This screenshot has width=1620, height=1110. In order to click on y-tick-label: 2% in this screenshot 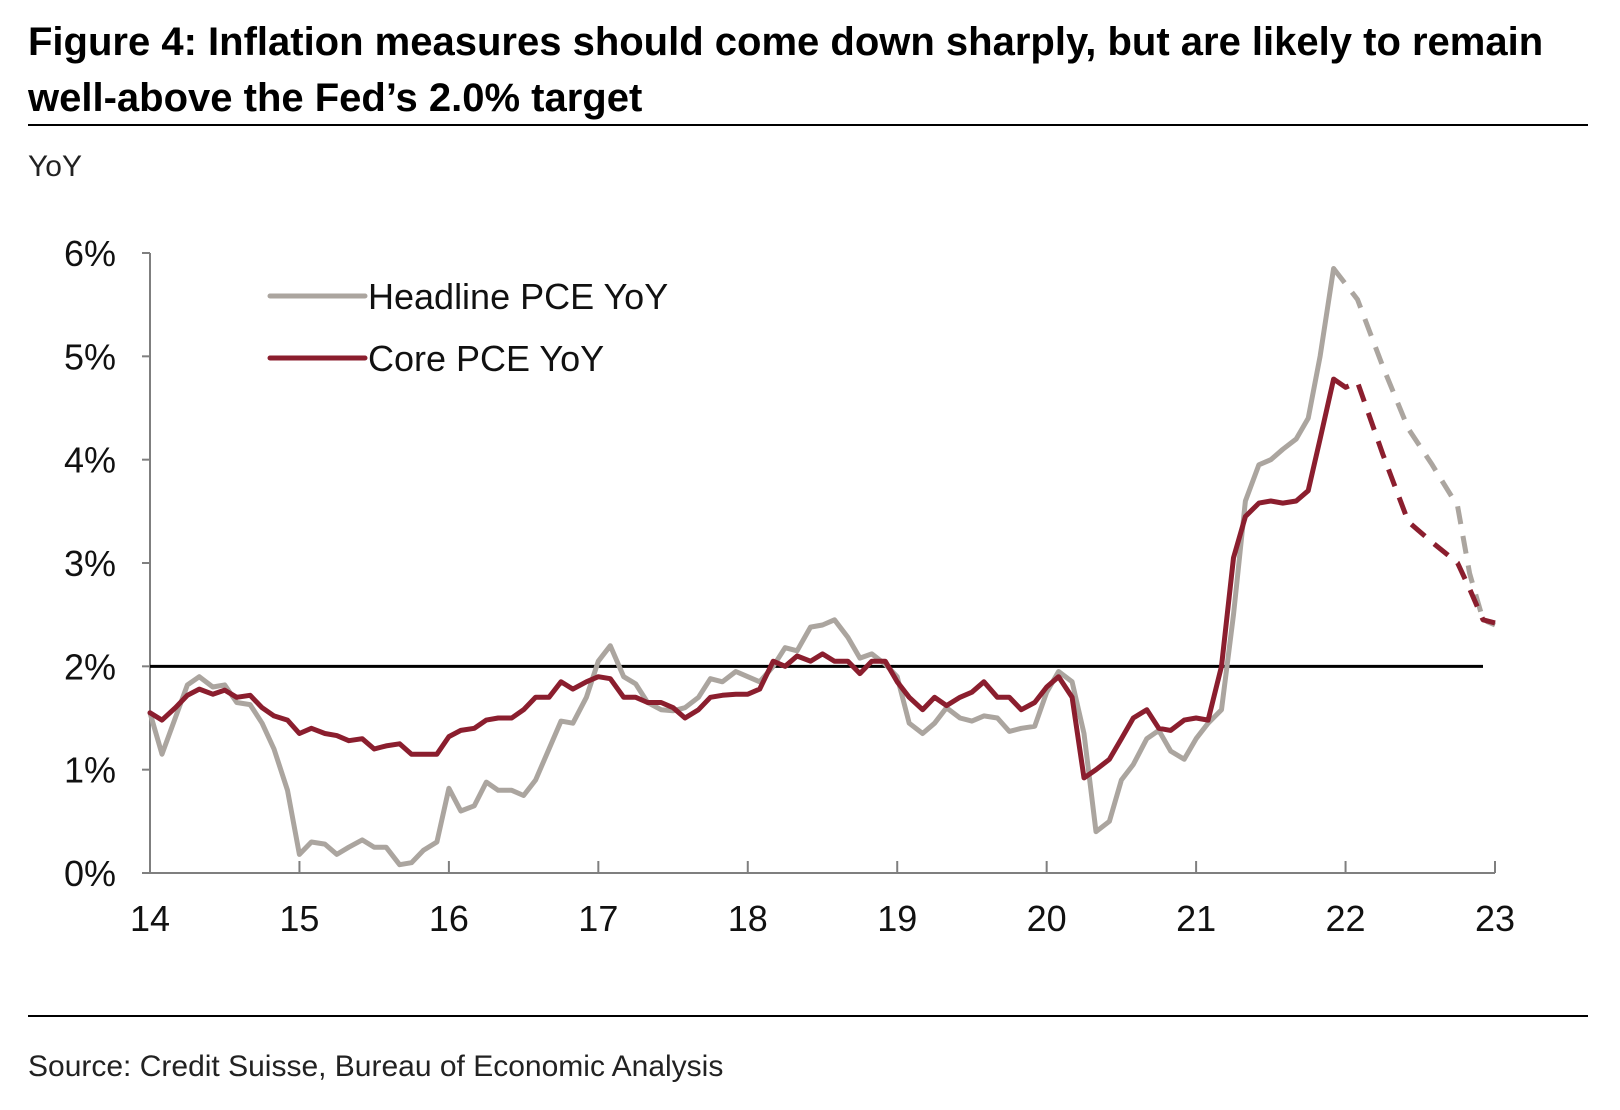, I will do `click(90, 666)`.